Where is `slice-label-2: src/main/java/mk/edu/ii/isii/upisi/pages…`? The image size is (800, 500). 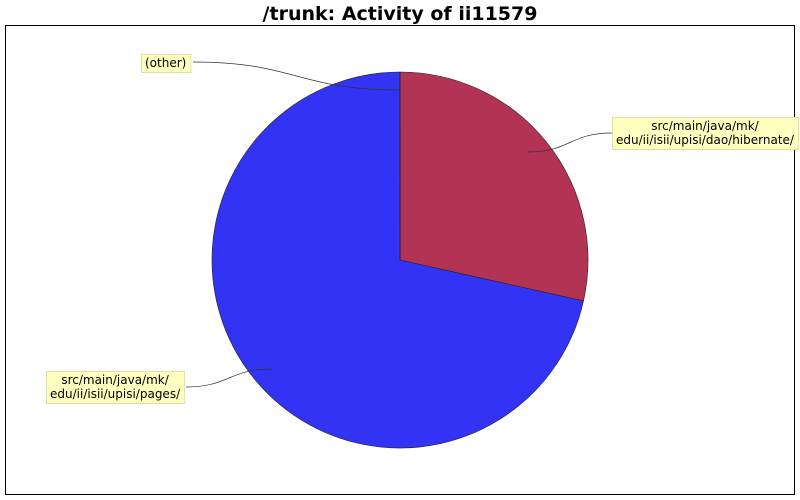
slice-label-2: src/main/java/mk/edu/ii/isii/upisi/pages… is located at coordinates (116, 387).